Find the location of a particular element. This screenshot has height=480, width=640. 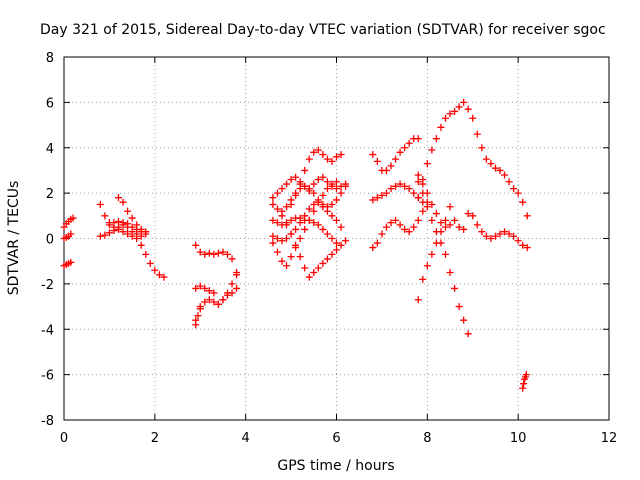

y-tick-label: 8 is located at coordinates (50, 58).